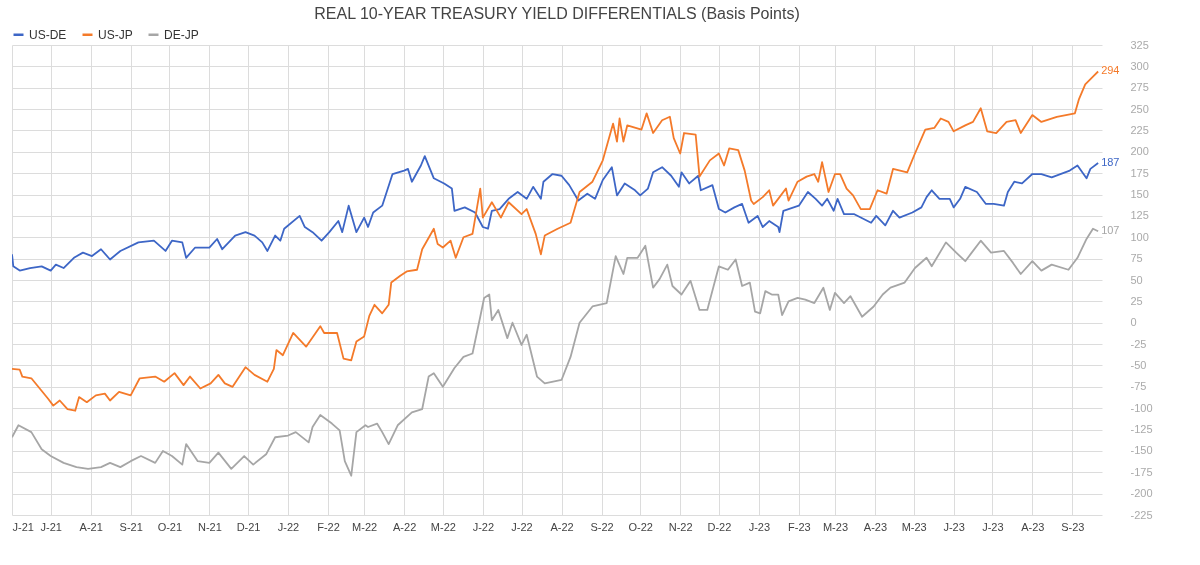 Image resolution: width=1200 pixels, height=565 pixels. Describe the element at coordinates (799, 526) in the screenshot. I see `x-tick-label: F-23` at that location.